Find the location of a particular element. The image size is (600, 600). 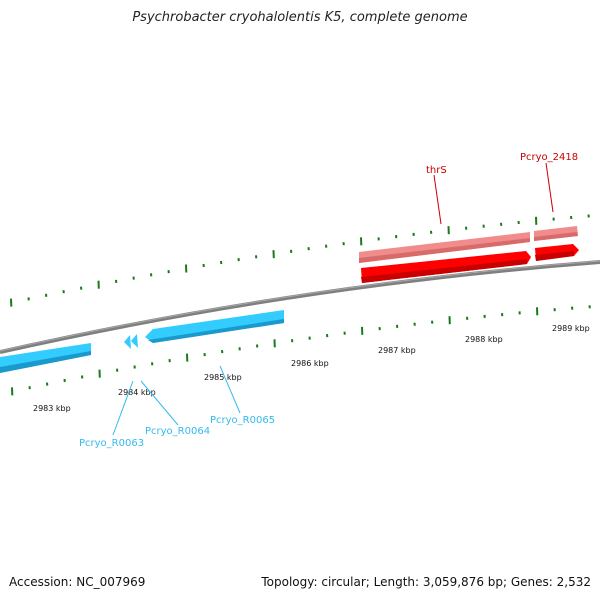

tick-label-2983: 2983 kbp is located at coordinates (52, 408).